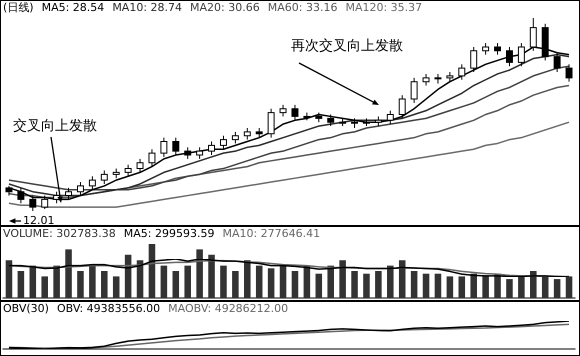  I want to click on chart-title: OBV(30), so click(26, 308).